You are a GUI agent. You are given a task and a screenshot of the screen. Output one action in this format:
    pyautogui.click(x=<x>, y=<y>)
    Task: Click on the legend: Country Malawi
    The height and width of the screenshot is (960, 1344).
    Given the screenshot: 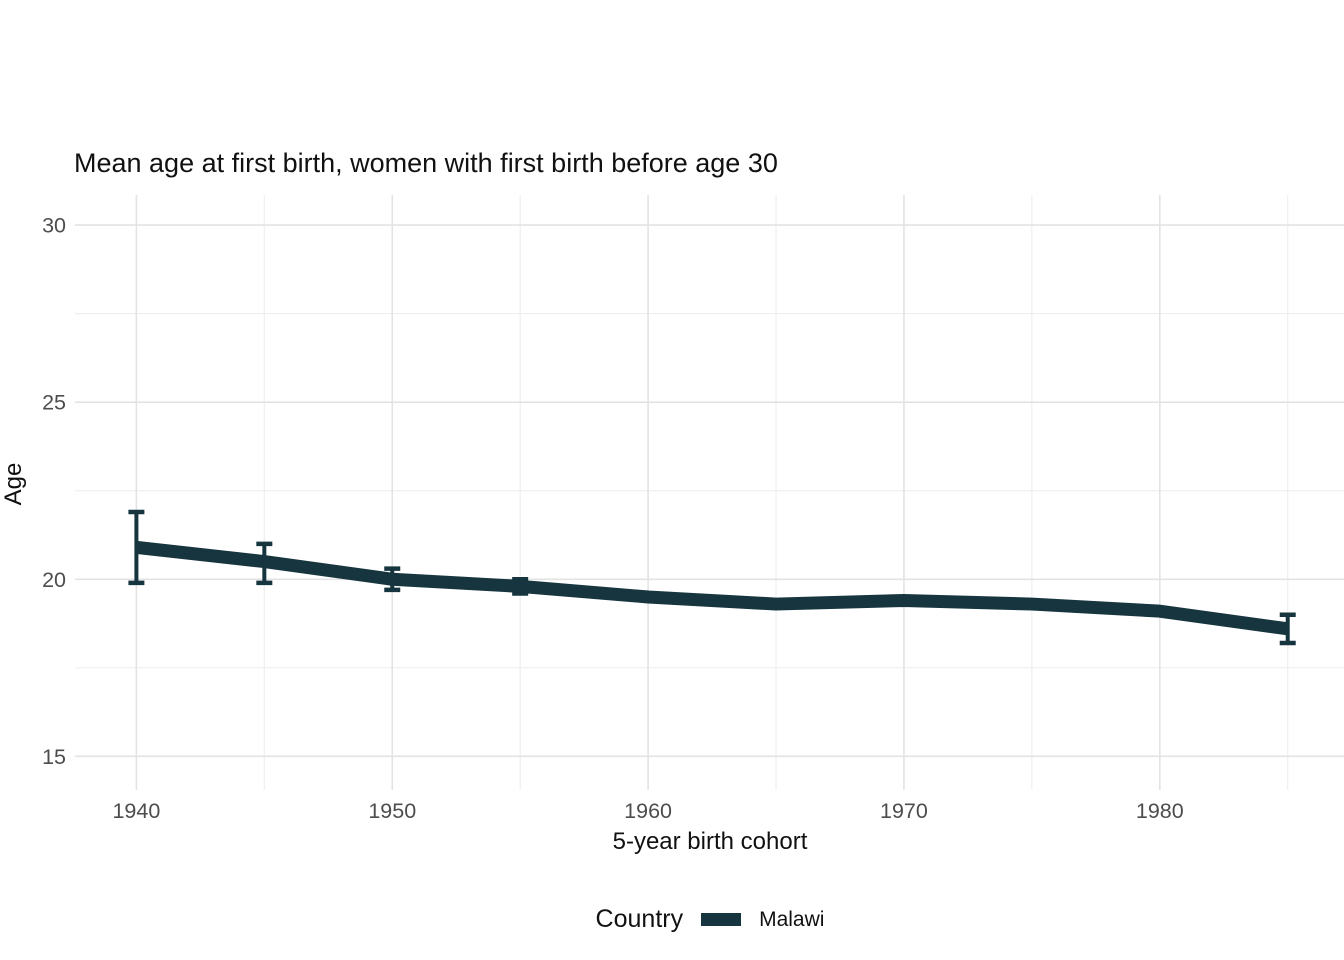 What is the action you would take?
    pyautogui.click(x=672, y=919)
    